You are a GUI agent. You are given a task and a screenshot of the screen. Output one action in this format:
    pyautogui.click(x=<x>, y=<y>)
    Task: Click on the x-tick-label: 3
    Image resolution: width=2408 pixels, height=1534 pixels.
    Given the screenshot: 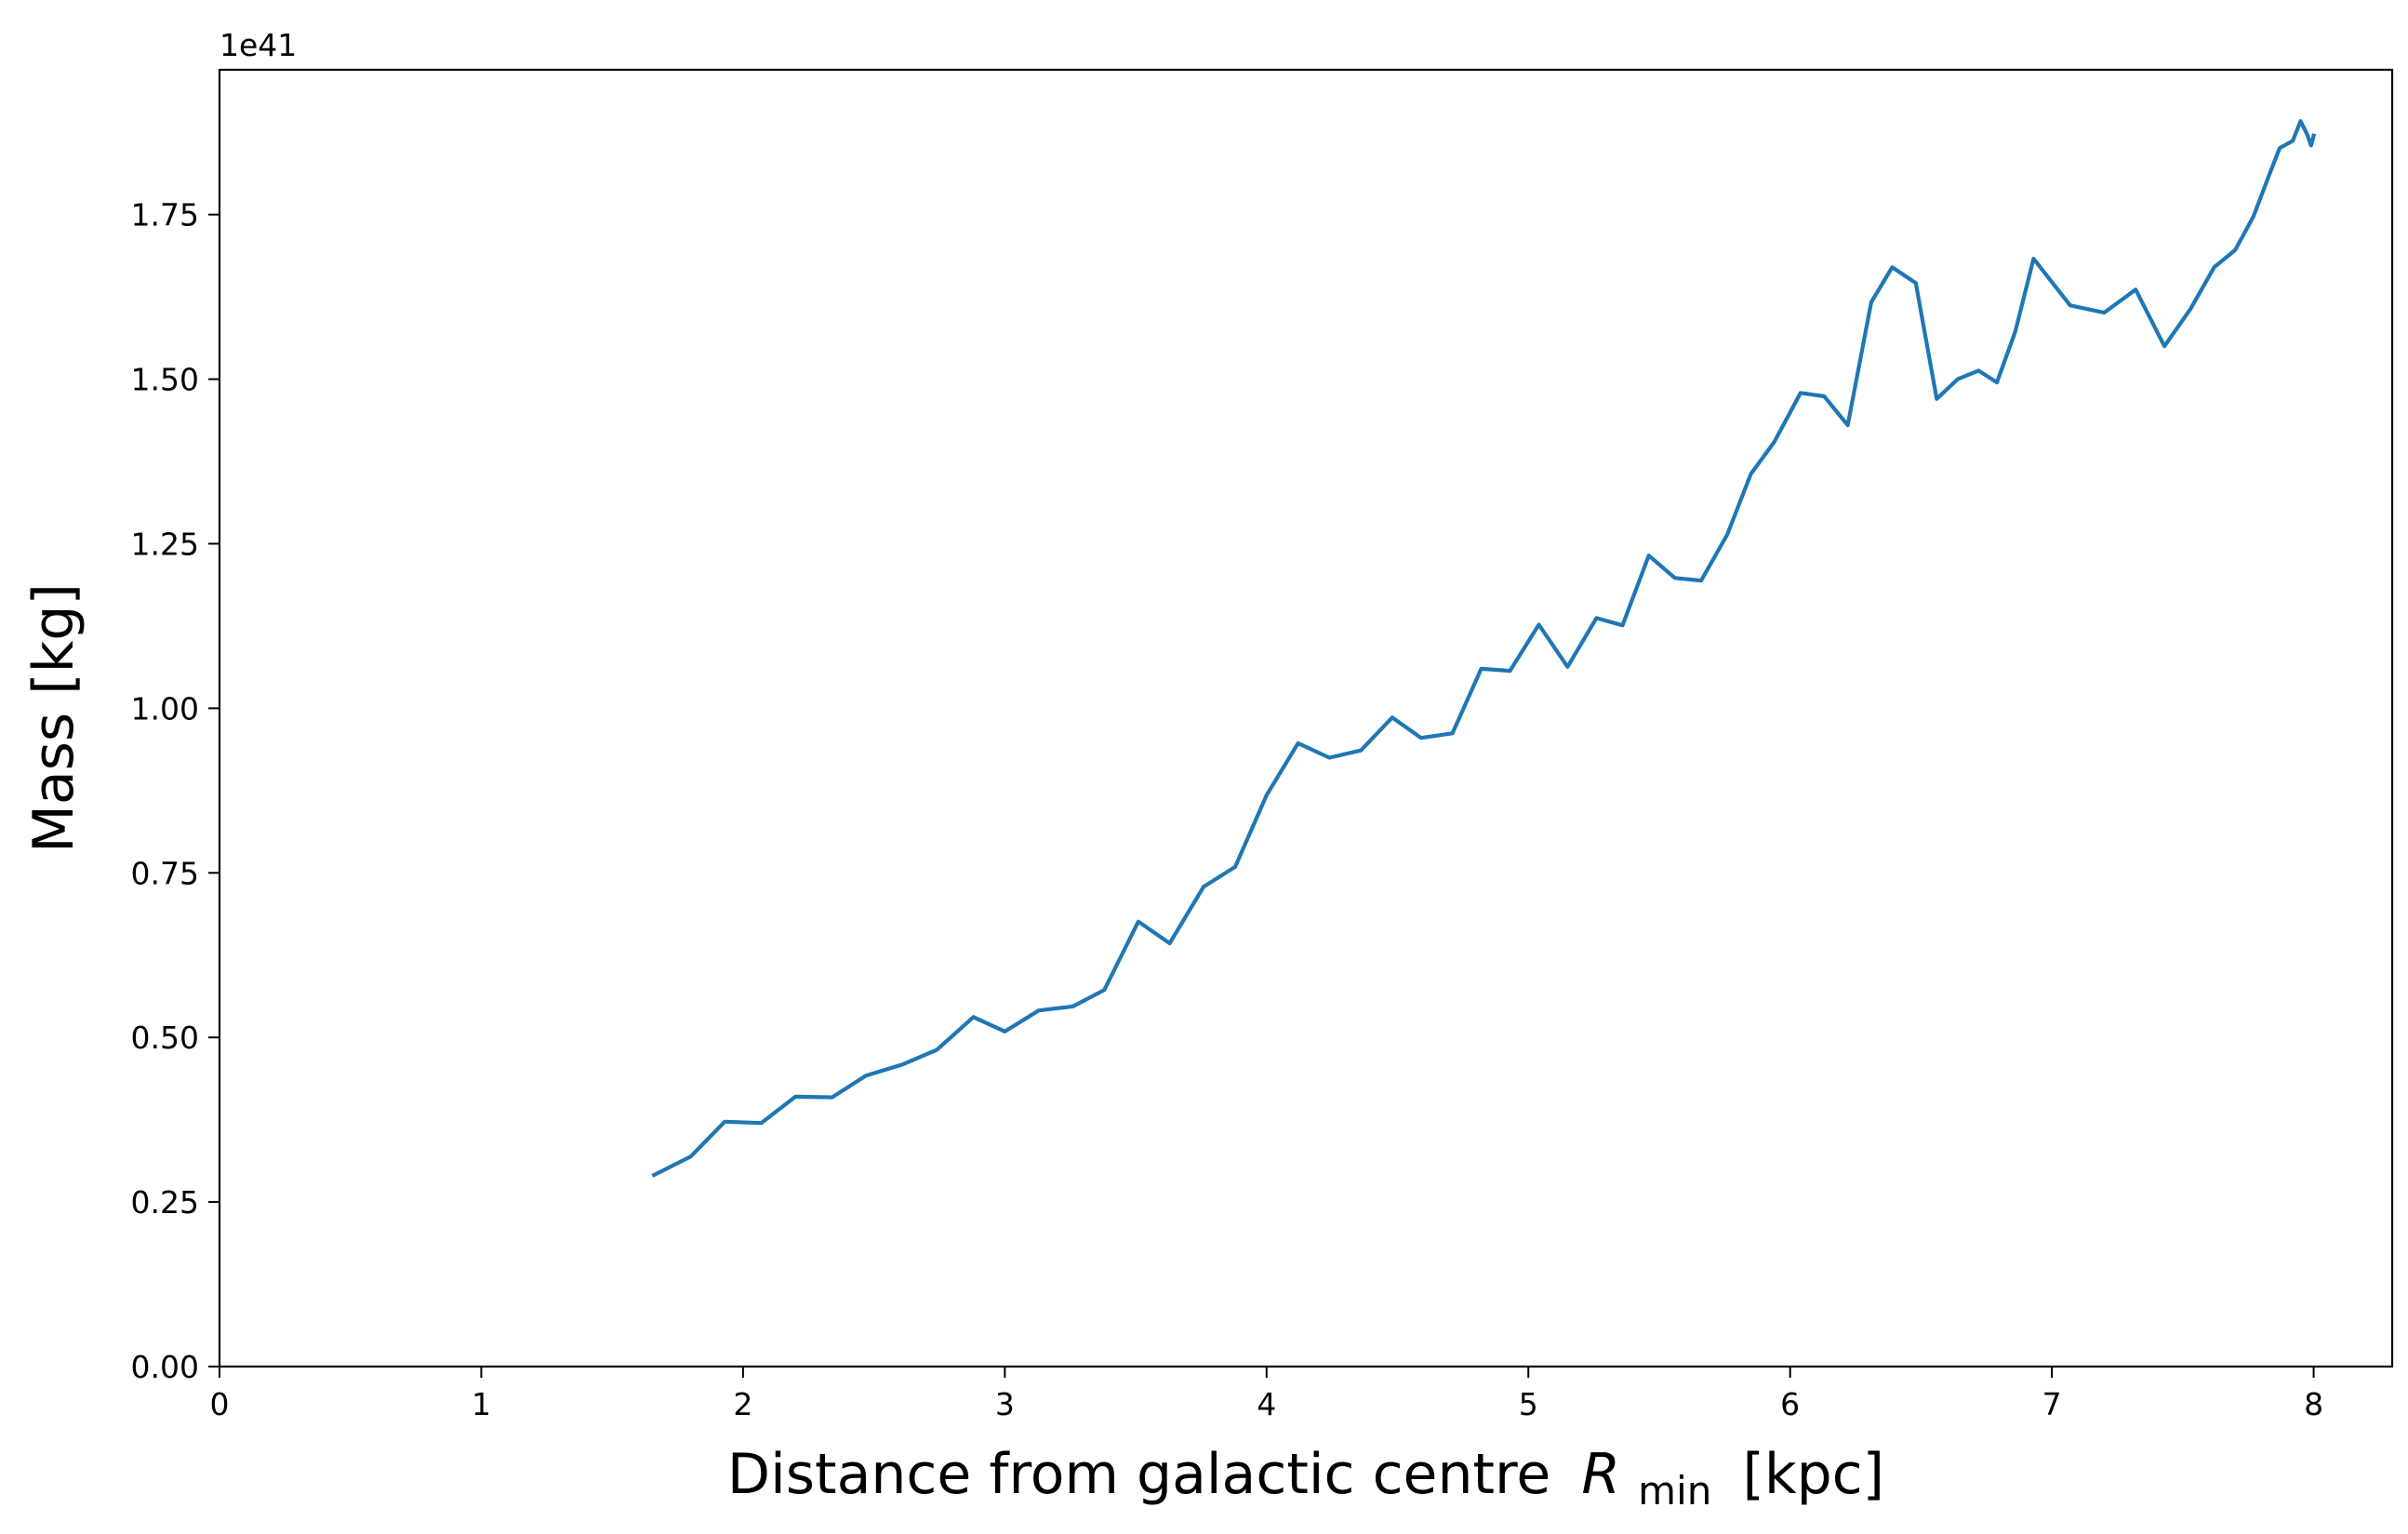 What is the action you would take?
    pyautogui.click(x=1005, y=1404)
    